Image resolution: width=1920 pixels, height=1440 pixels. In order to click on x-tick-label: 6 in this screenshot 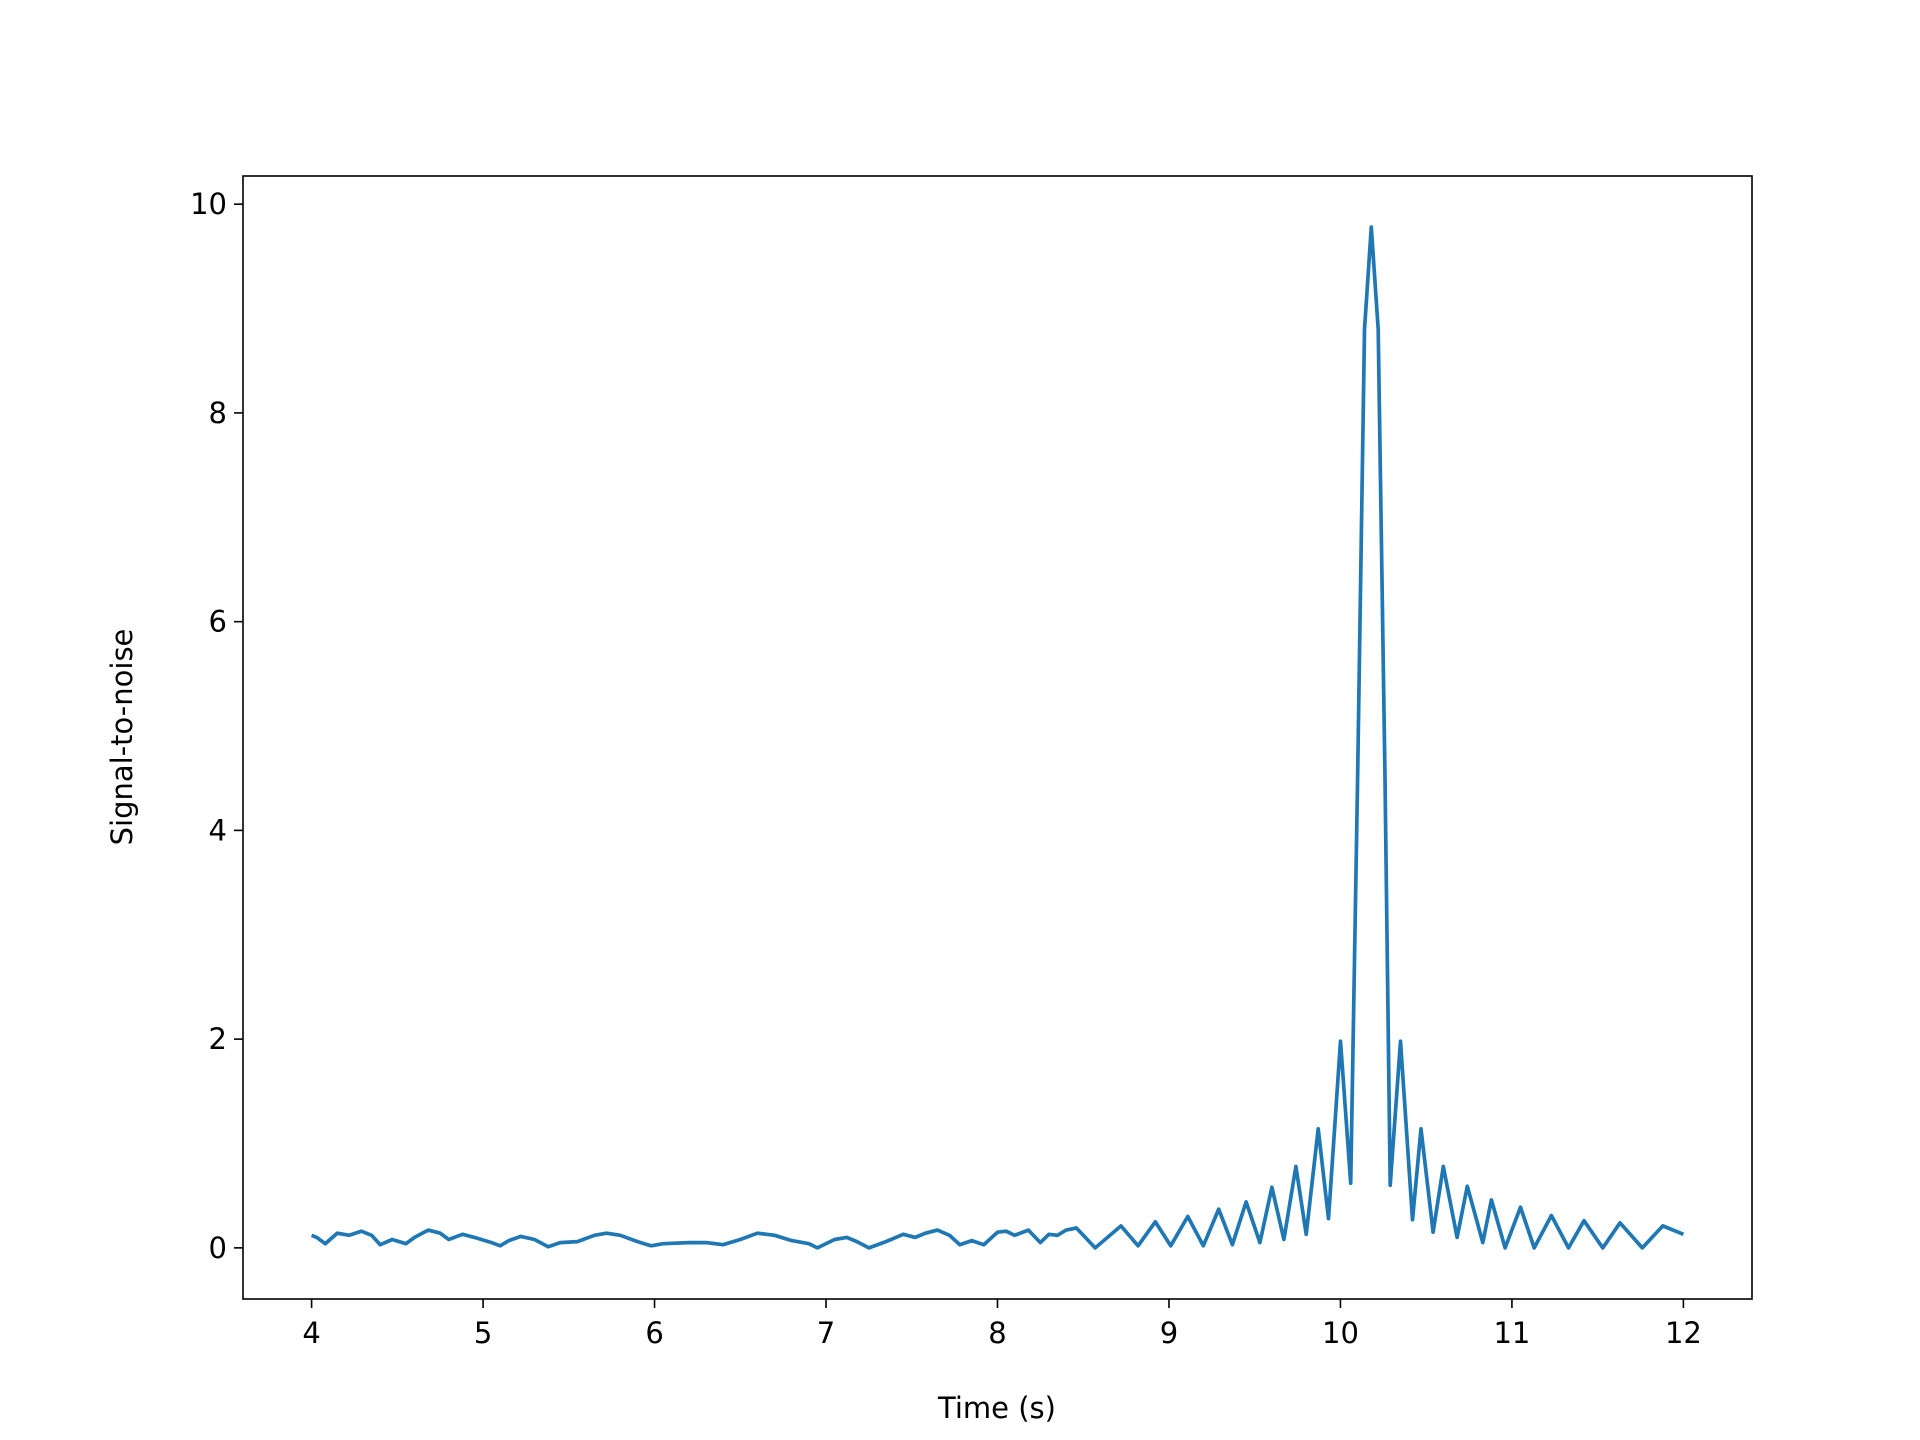, I will do `click(654, 1333)`.